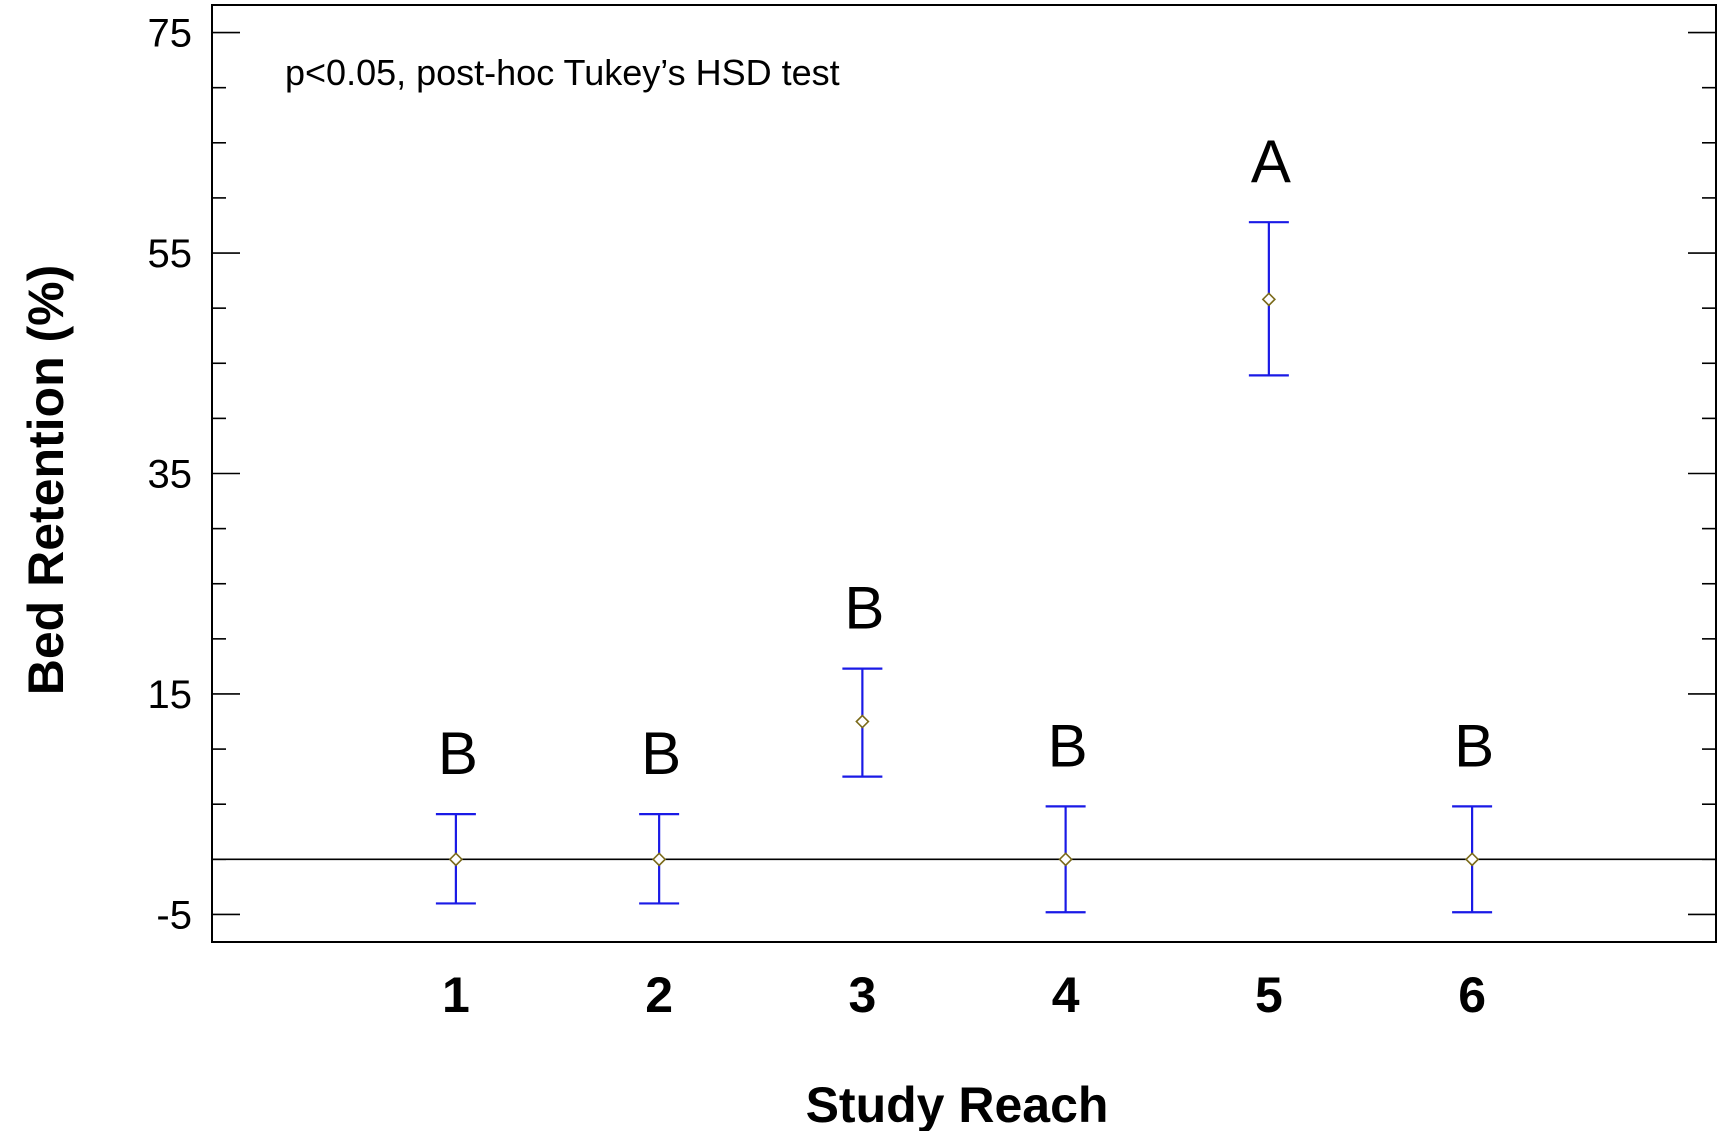 Image resolution: width=1721 pixels, height=1131 pixels. What do you see at coordinates (1269, 995) in the screenshot?
I see `x-tick-label: 5` at bounding box center [1269, 995].